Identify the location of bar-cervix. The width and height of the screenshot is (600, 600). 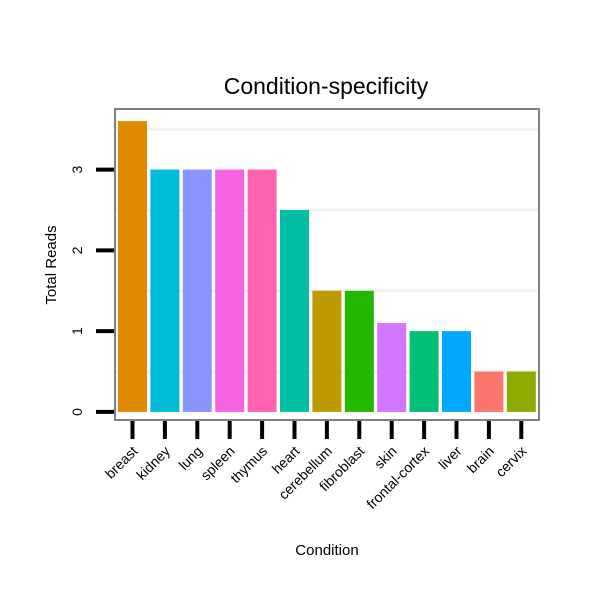
(521, 391).